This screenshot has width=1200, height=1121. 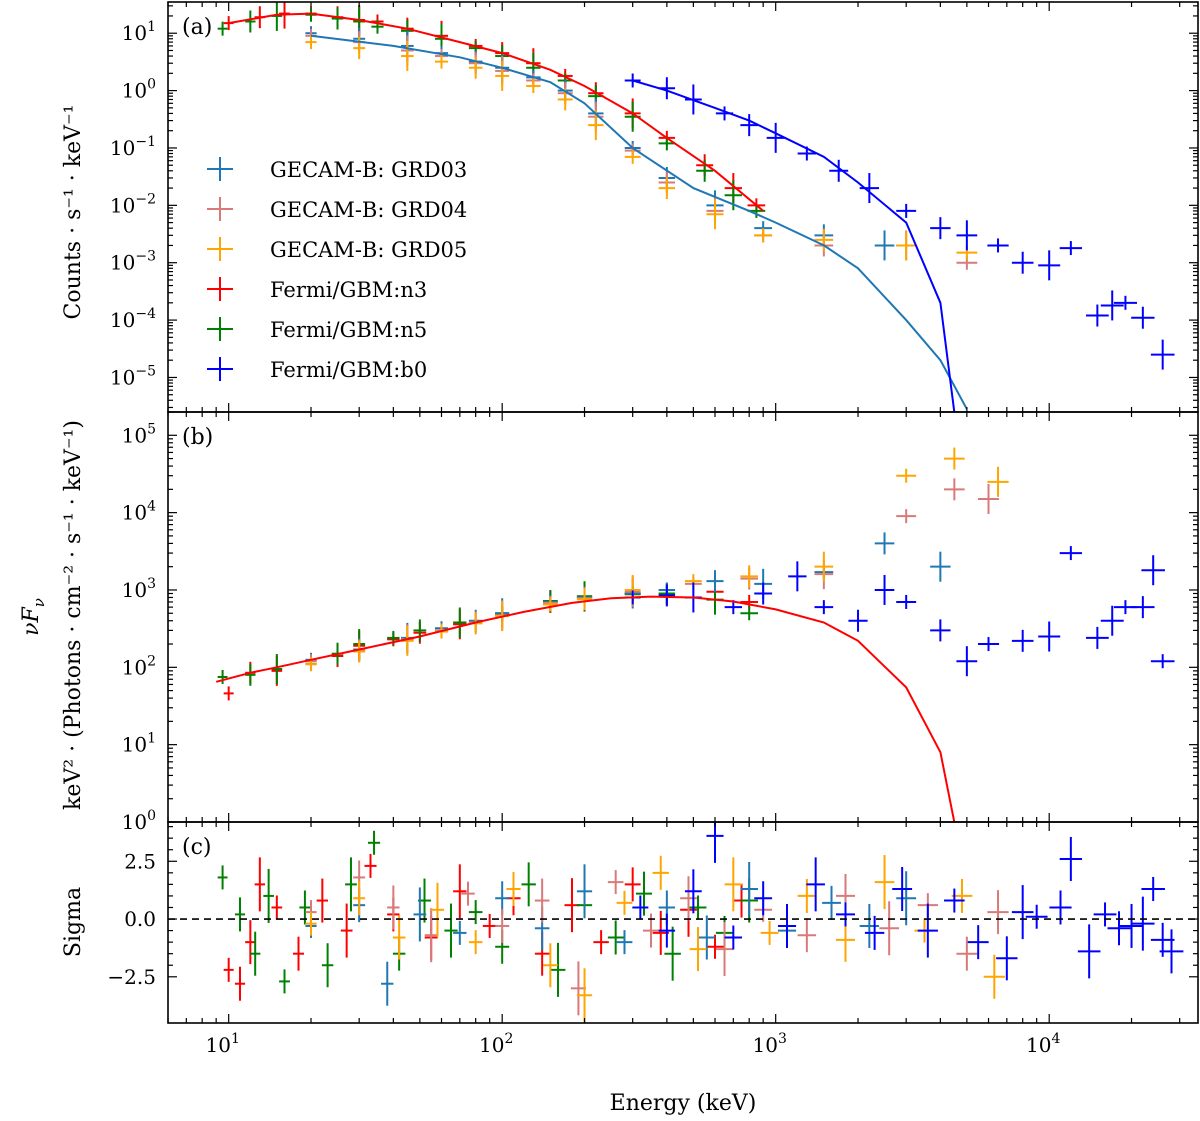 I want to click on panel-b-y-tick-label: 10⁰, so click(x=139, y=821).